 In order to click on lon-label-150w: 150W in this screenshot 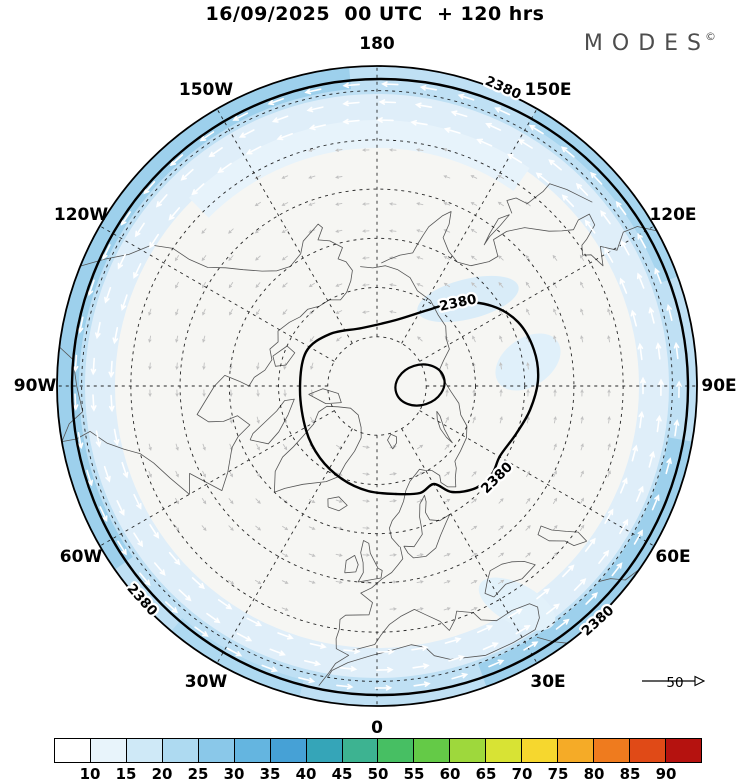, I will do `click(206, 90)`.